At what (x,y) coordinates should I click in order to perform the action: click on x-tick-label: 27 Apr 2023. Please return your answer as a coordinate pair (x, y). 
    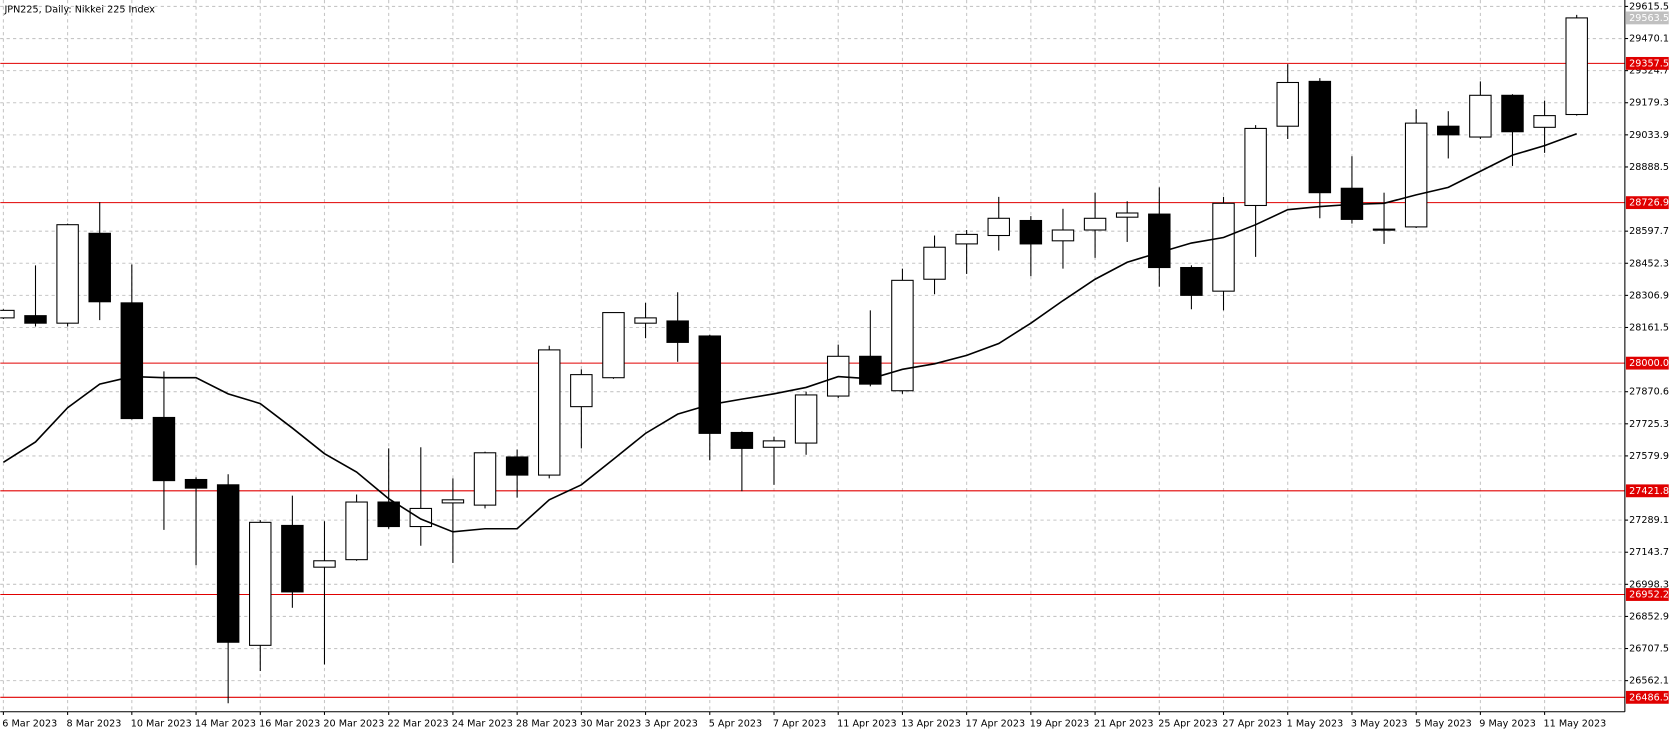
    Looking at the image, I should click on (1252, 724).